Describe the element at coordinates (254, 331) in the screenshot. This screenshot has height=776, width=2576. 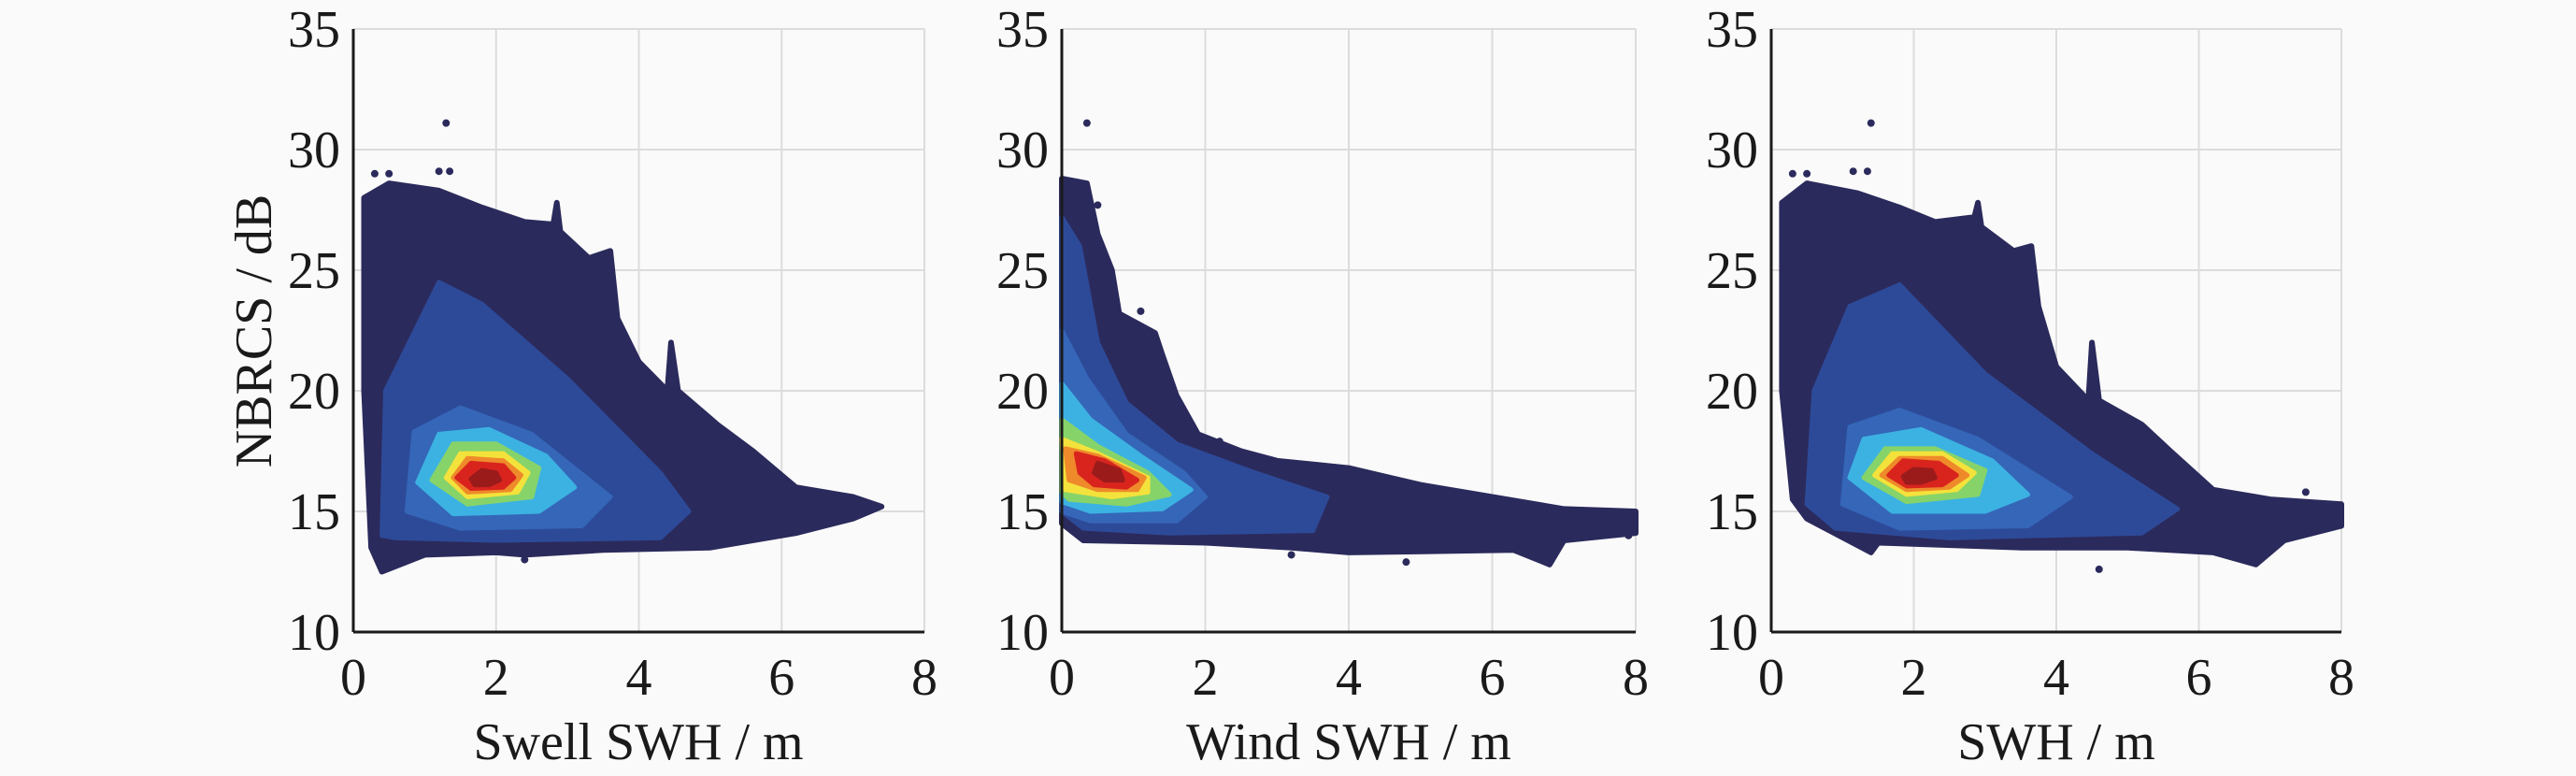
I see `y-axis-label: NBRCS / dB` at that location.